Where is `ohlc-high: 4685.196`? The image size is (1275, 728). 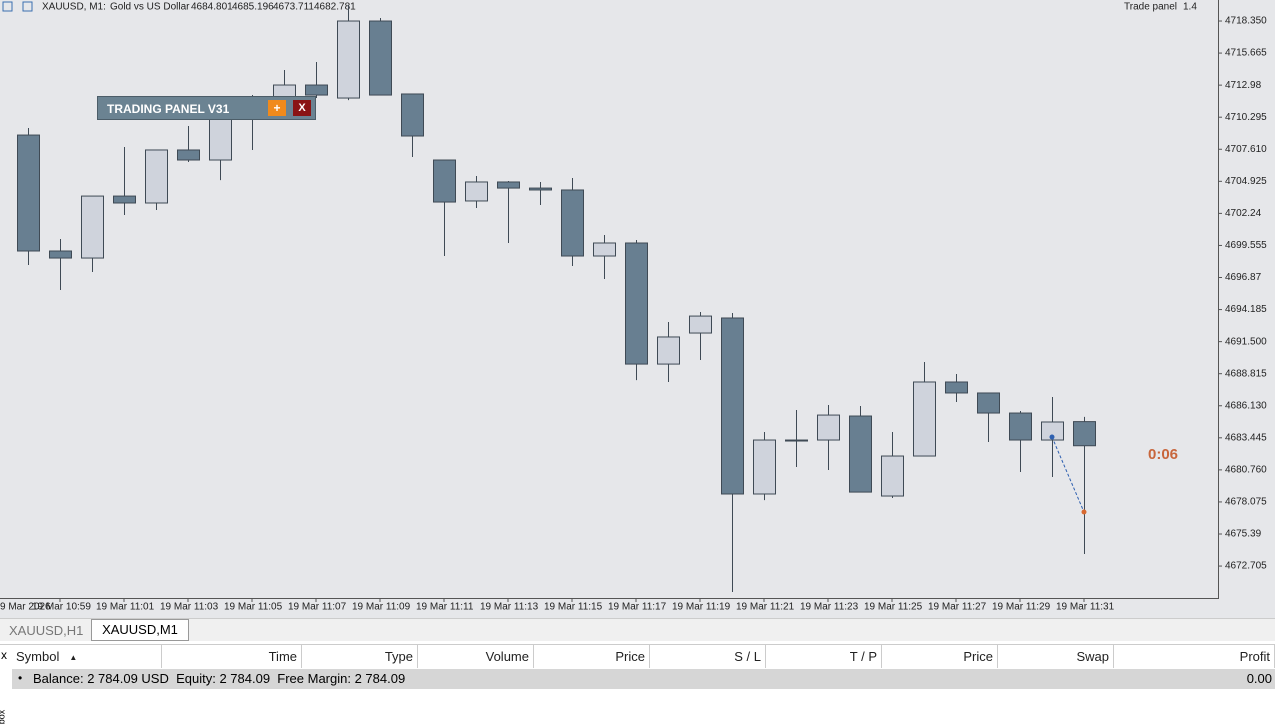 ohlc-high: 4685.196 is located at coordinates (253, 7).